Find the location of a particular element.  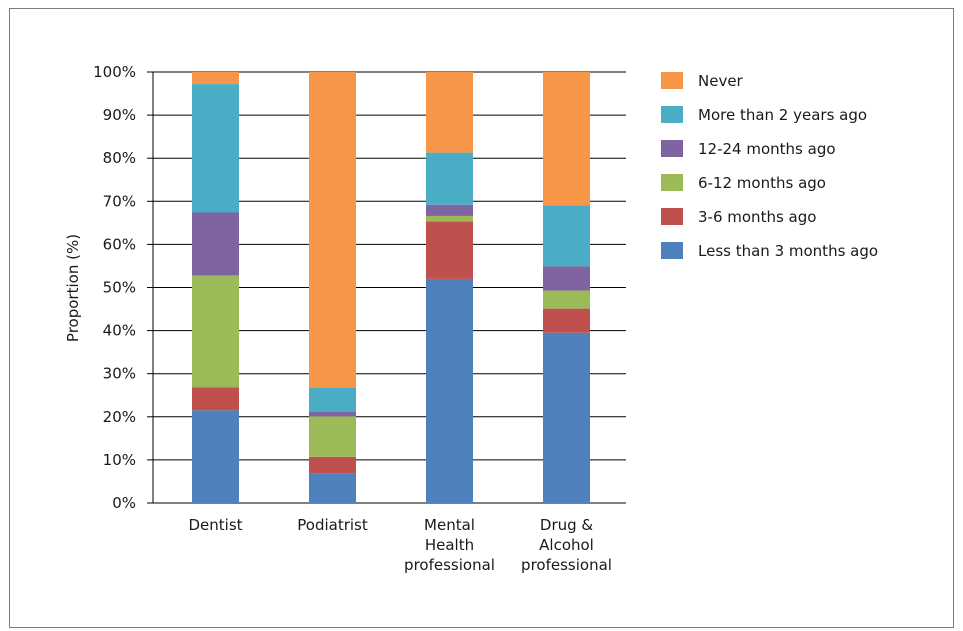

y-tick-label: 20% is located at coordinates (119, 417).